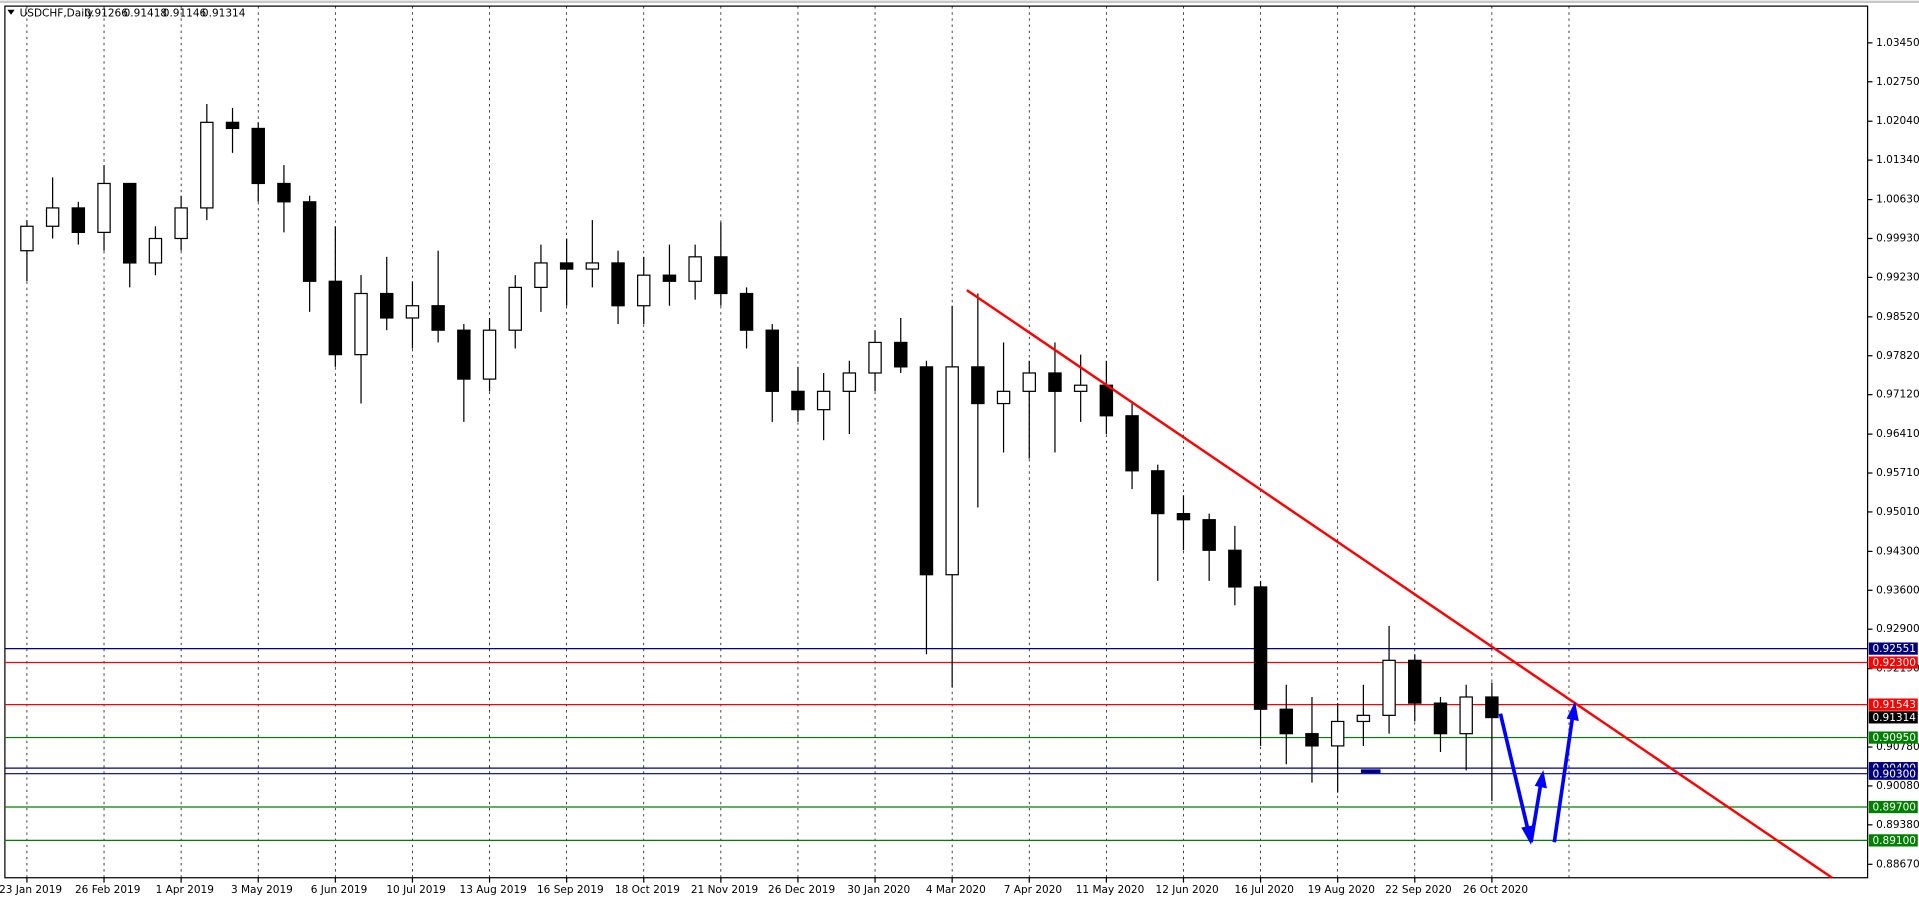 This screenshot has width=1919, height=901. I want to click on x-tick-label: 23 Jan 2019, so click(31, 890).